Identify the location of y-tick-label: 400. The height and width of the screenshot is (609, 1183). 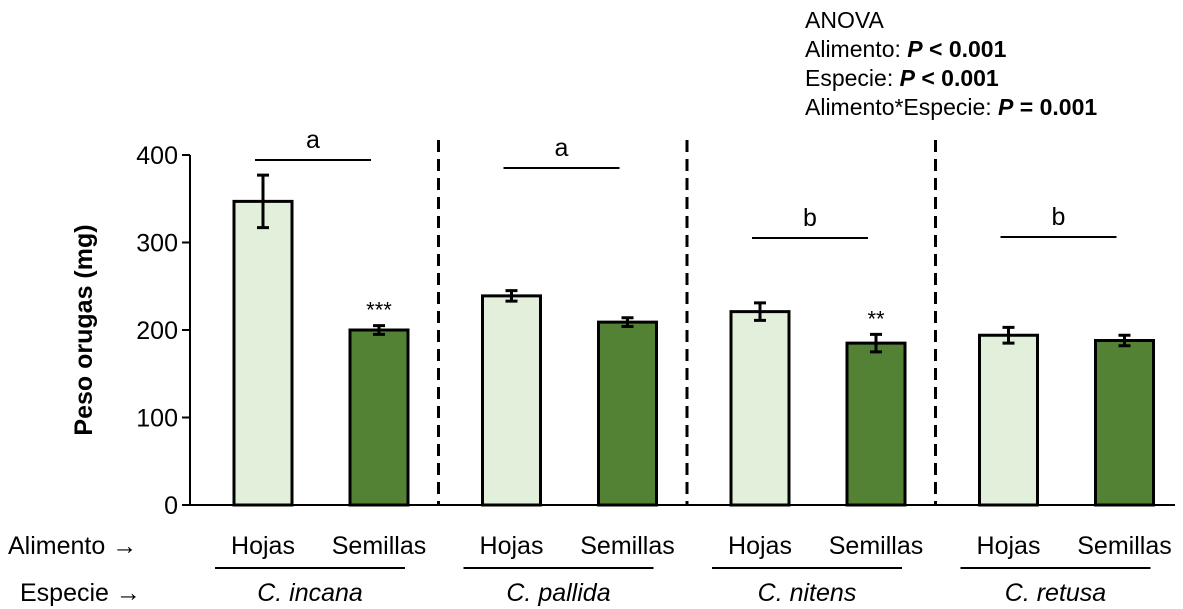
(157, 156).